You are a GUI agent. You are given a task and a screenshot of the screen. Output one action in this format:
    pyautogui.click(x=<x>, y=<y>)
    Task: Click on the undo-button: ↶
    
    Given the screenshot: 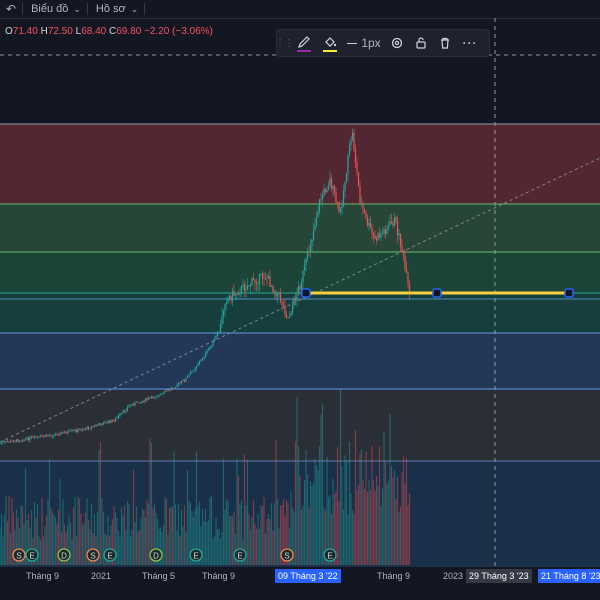 What is the action you would take?
    pyautogui.click(x=11, y=9)
    